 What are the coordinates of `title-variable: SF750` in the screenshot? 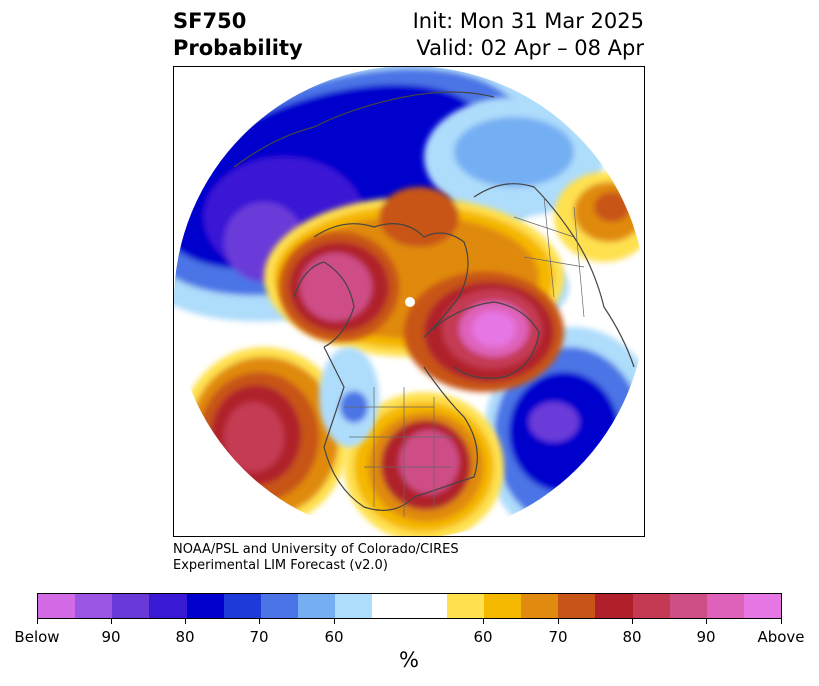 It's located at (210, 21).